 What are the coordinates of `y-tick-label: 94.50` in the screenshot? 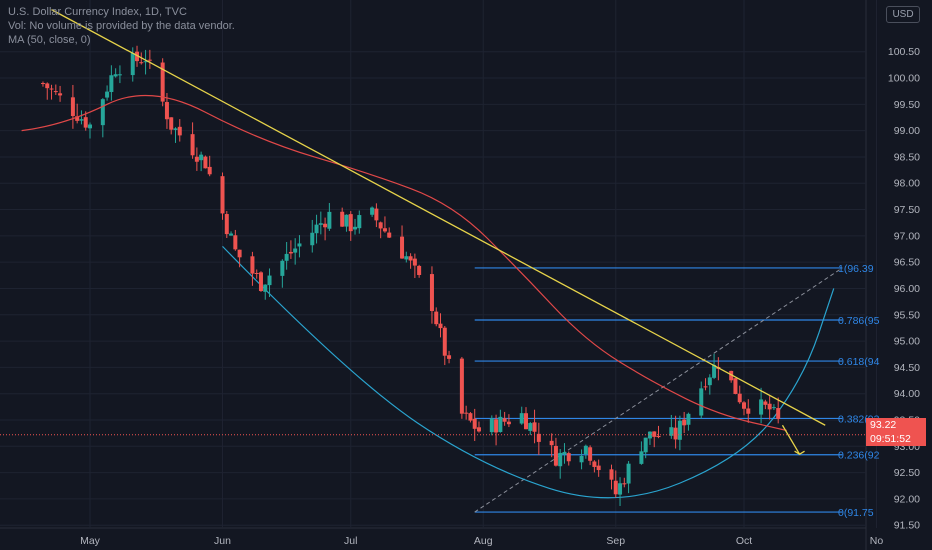 It's located at (907, 368).